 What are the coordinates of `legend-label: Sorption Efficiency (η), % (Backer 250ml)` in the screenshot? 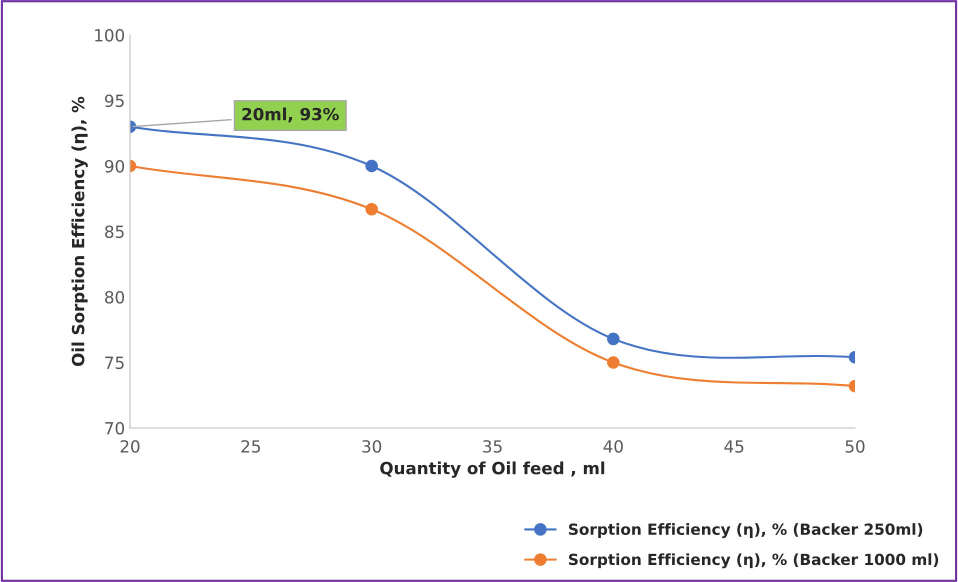 It's located at (745, 530).